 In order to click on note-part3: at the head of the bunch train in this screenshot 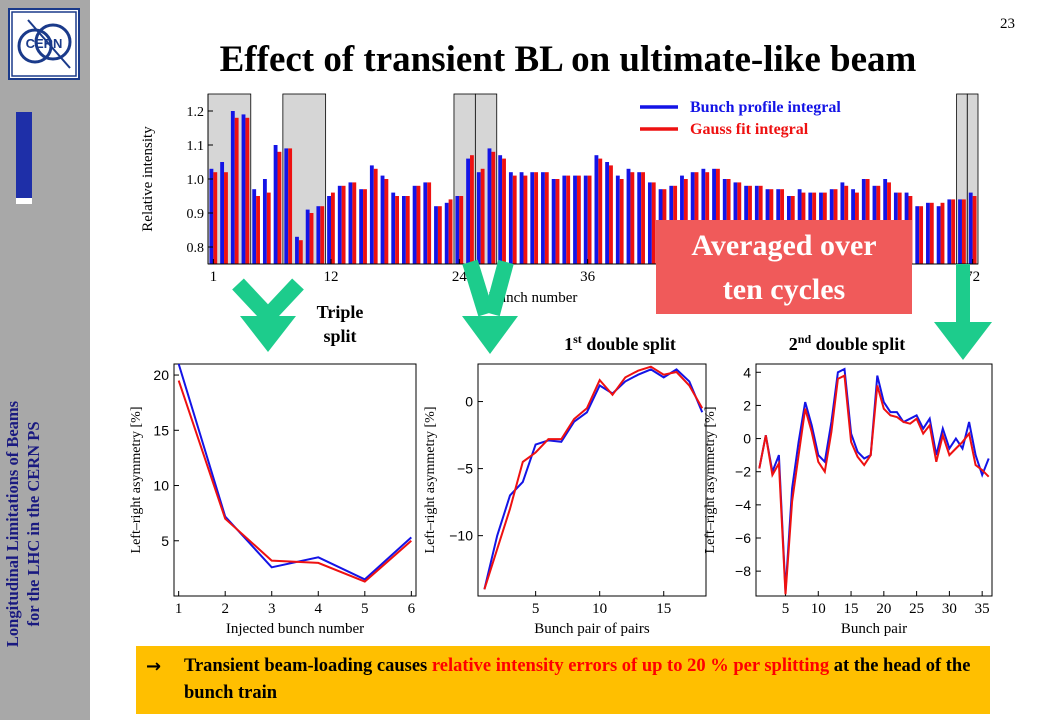, I will do `click(577, 679)`.